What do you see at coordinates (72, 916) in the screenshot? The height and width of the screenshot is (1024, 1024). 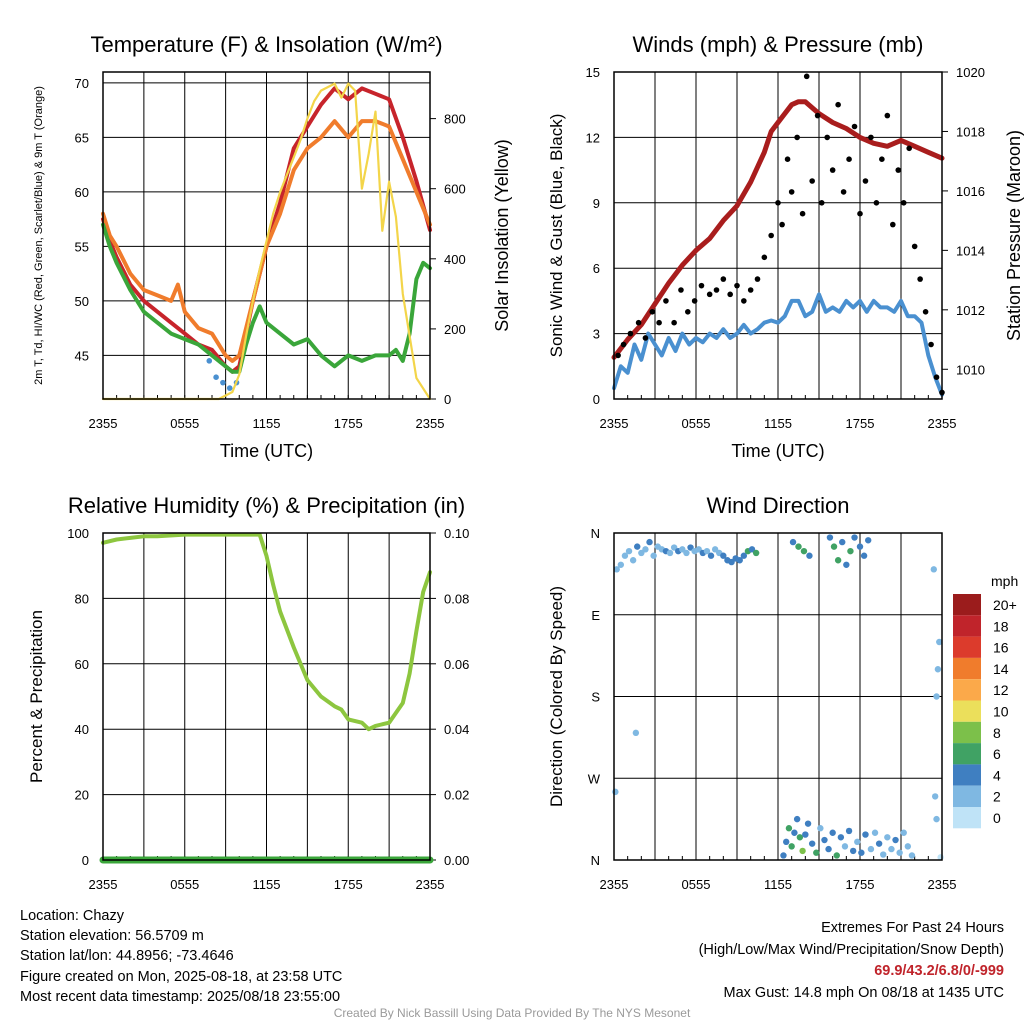 I see `station-location: Location: Chazy` at bounding box center [72, 916].